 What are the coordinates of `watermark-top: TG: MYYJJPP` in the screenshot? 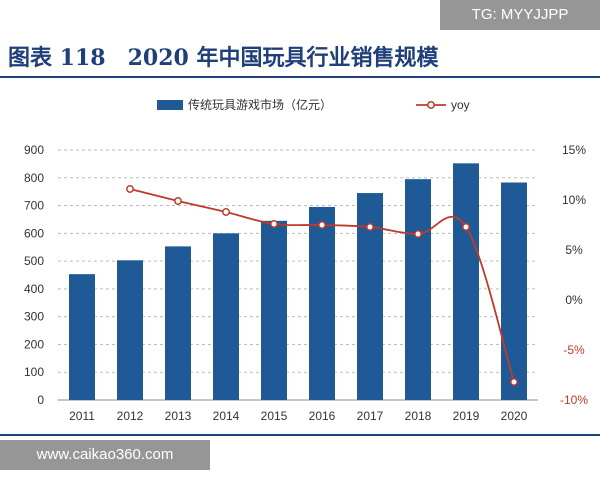 It's located at (520, 15).